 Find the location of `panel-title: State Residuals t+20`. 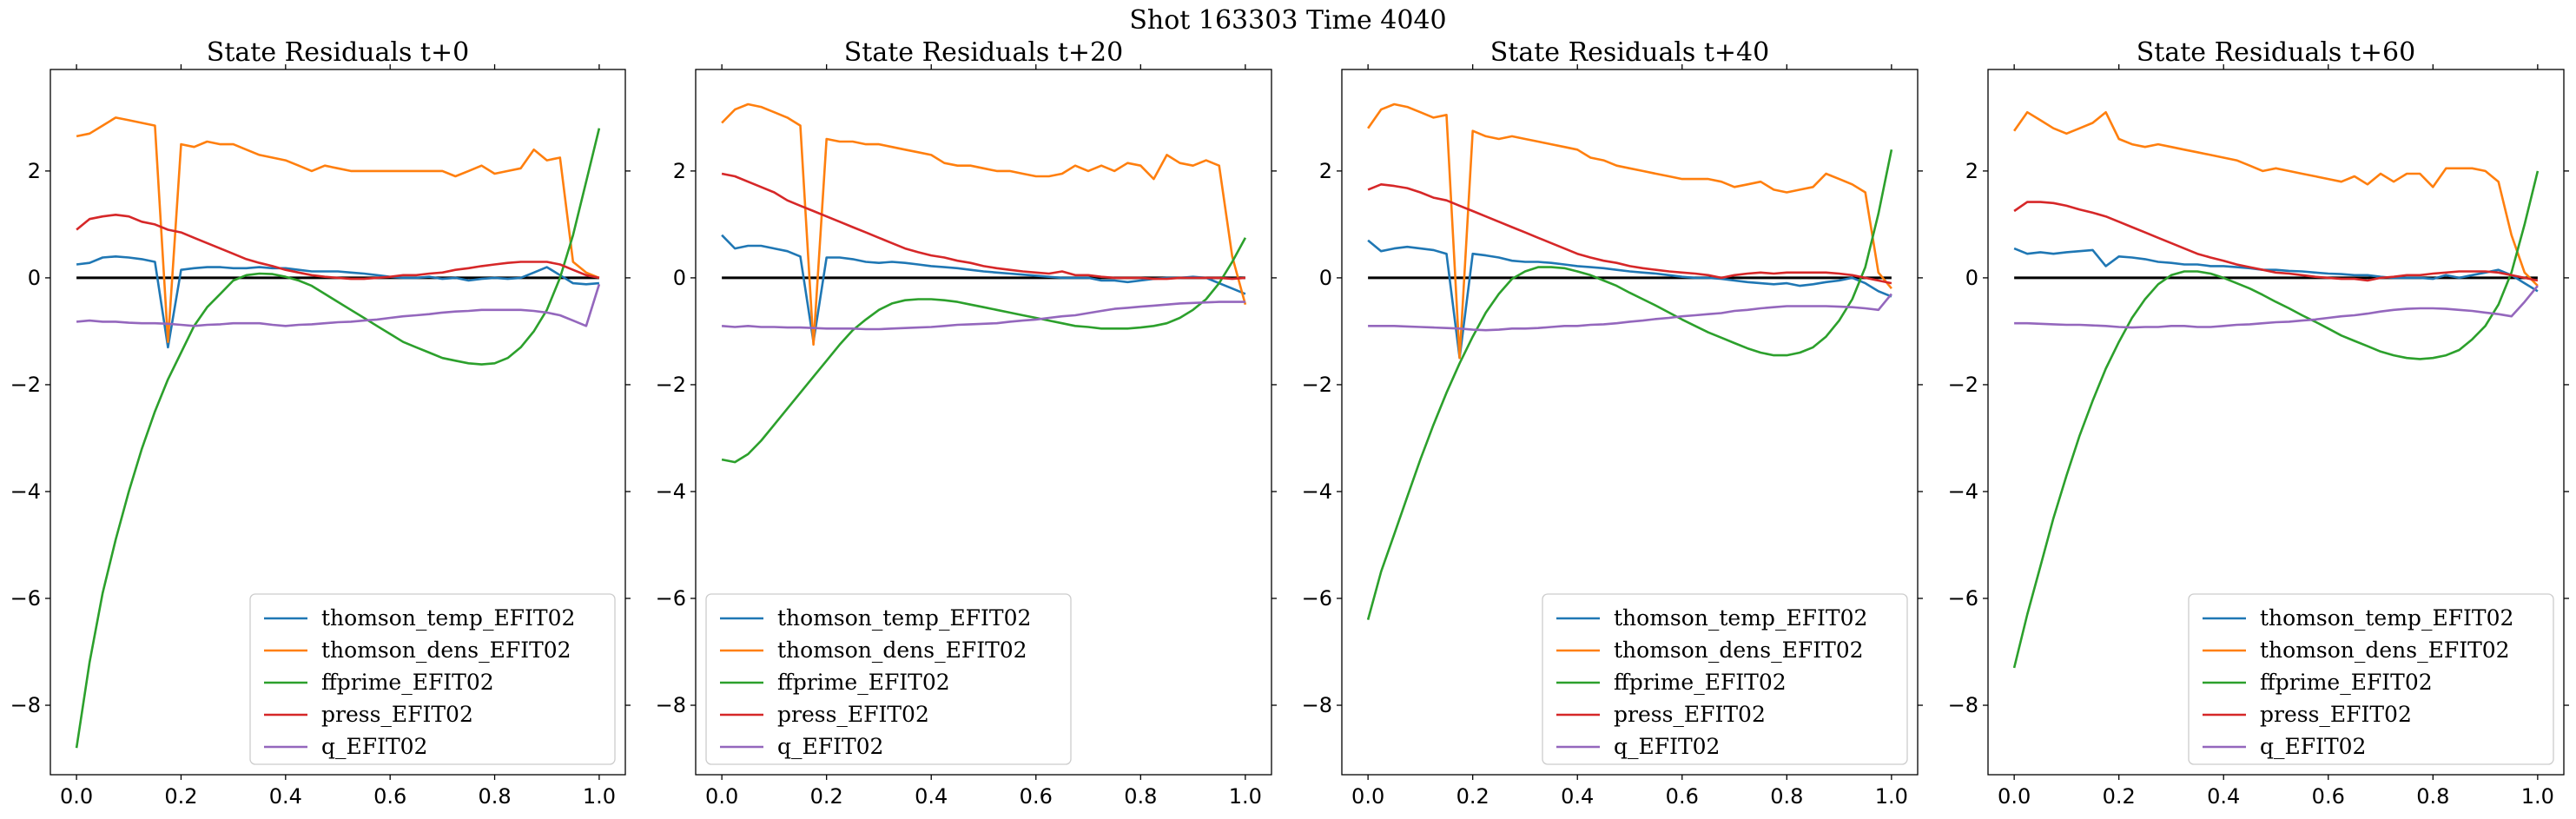

panel-title: State Residuals t+20 is located at coordinates (984, 52).